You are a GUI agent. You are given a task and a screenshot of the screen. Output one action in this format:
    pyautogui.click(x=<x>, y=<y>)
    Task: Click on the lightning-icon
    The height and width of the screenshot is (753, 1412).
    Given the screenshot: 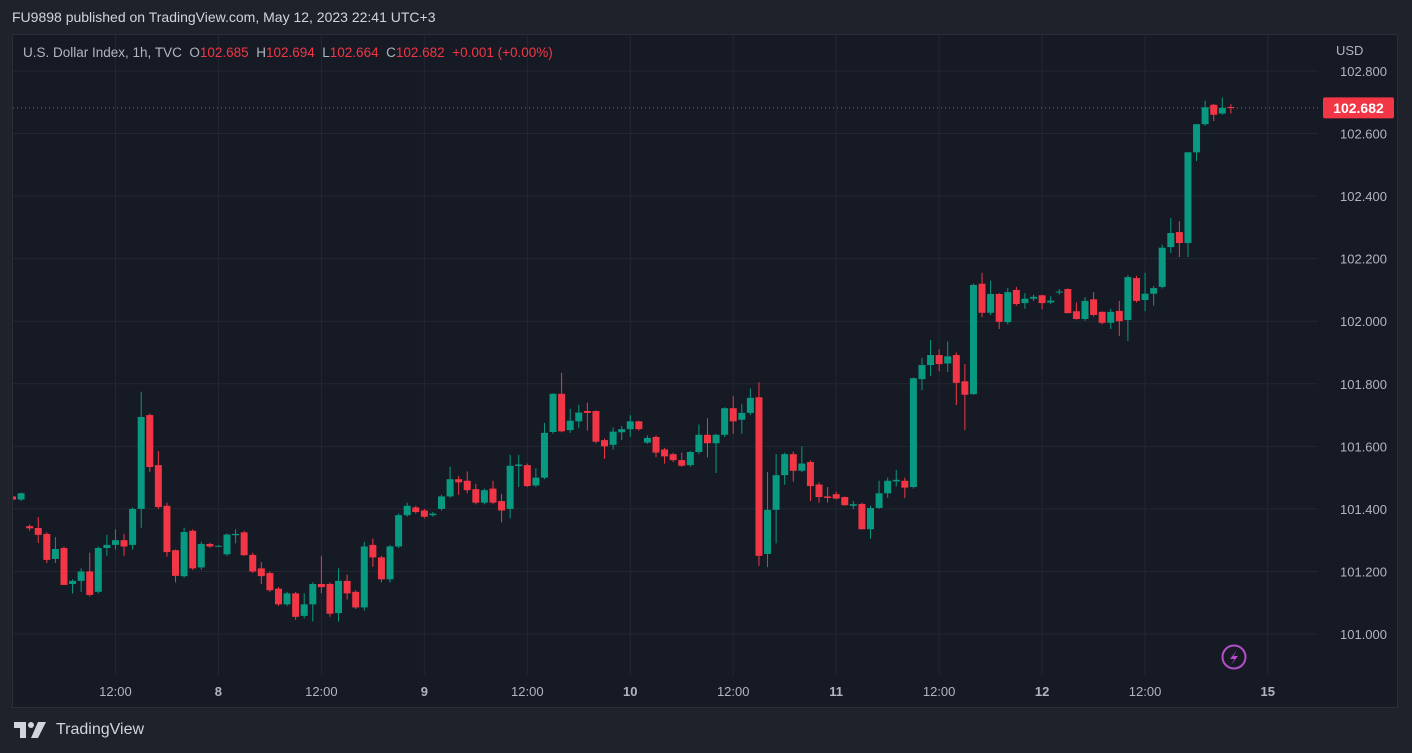 What is the action you would take?
    pyautogui.click(x=1234, y=657)
    